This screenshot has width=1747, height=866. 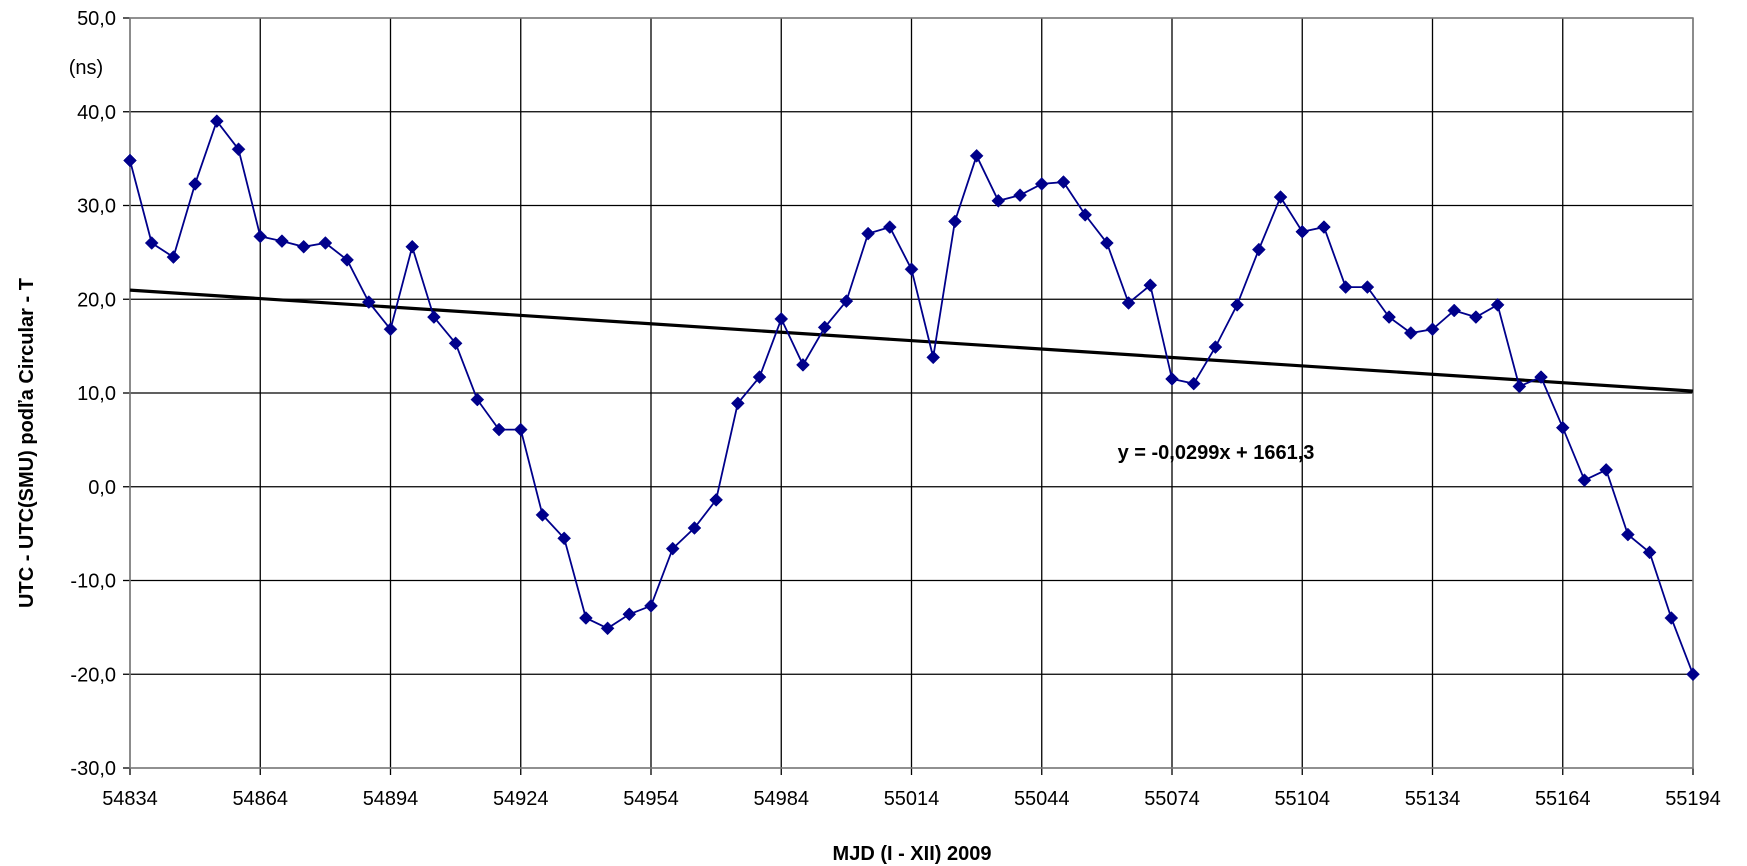 What do you see at coordinates (93, 675) in the screenshot?
I see `y-tick-label: -20,0` at bounding box center [93, 675].